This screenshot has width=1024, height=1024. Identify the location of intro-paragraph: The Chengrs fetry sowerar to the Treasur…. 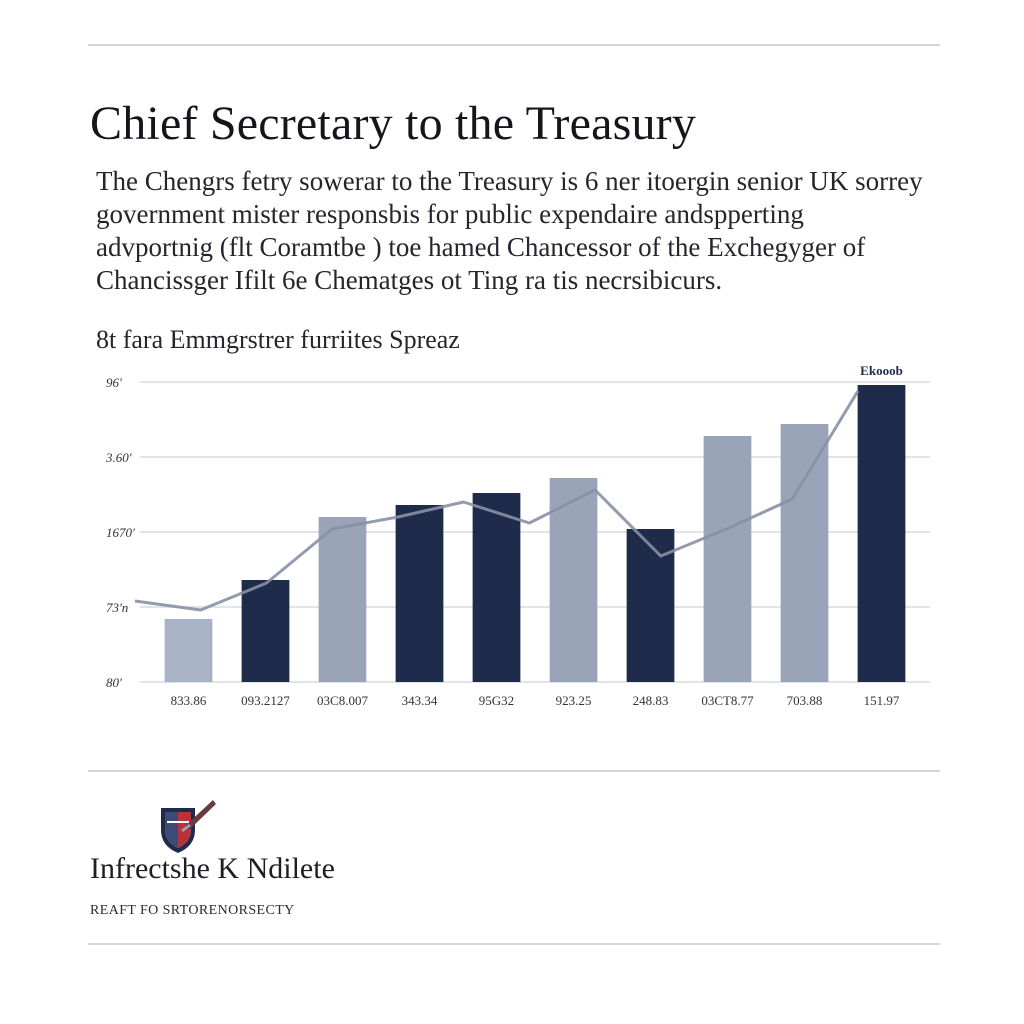
(521, 231).